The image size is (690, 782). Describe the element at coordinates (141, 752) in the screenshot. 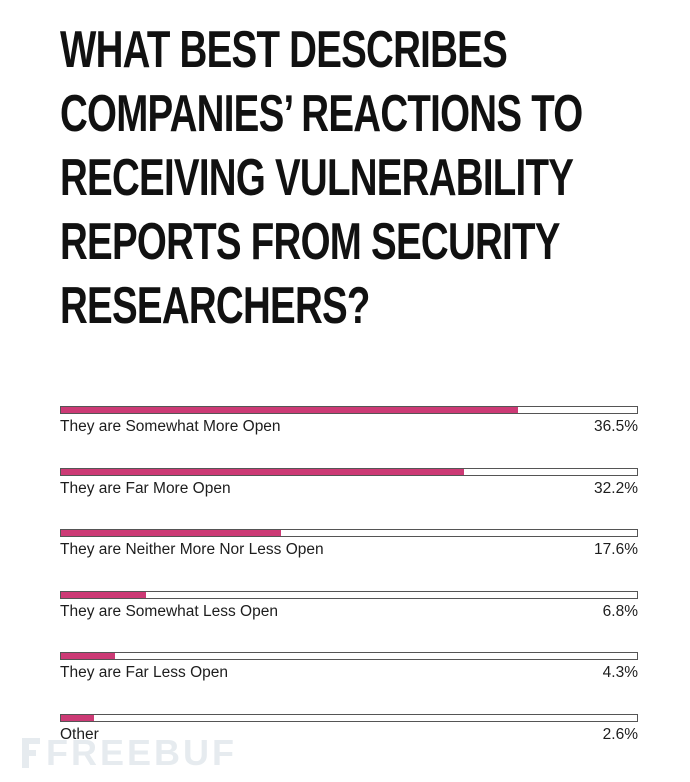

I see `watermark-text: FREEBUF` at that location.